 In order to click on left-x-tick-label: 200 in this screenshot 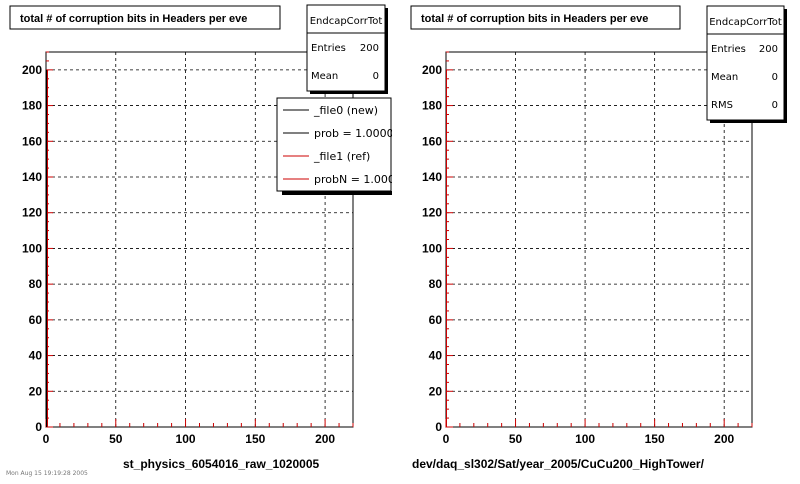, I will do `click(325, 439)`.